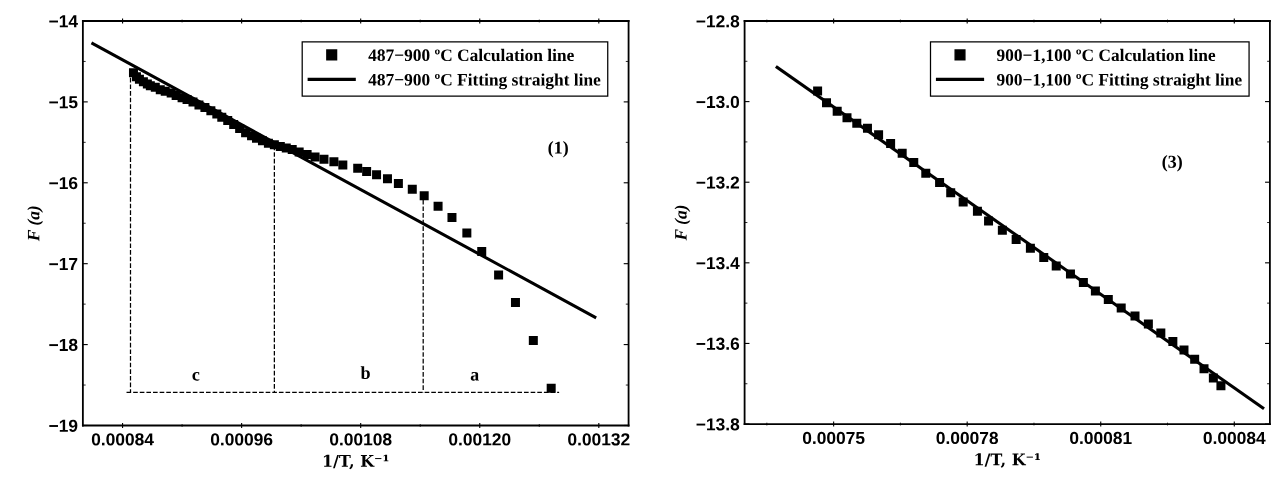 The image size is (1275, 477). What do you see at coordinates (718, 182) in the screenshot?
I see `y-tick-label: −13.2` at bounding box center [718, 182].